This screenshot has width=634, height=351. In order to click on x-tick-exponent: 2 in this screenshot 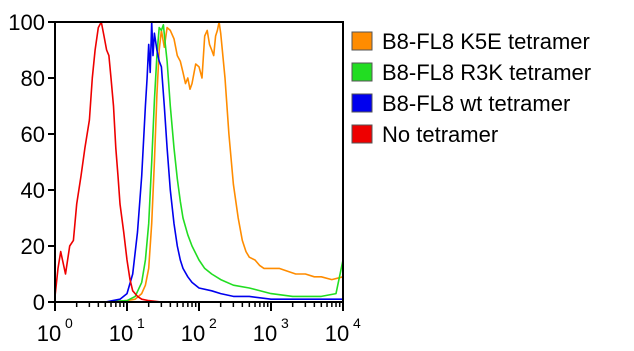, I will do `click(213, 323)`.